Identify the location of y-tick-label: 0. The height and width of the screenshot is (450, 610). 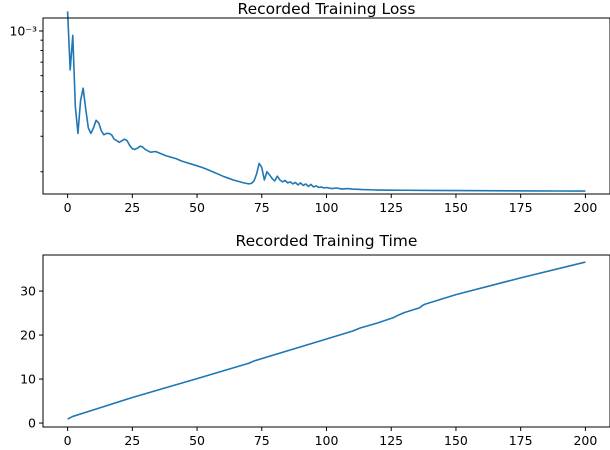
(32, 423).